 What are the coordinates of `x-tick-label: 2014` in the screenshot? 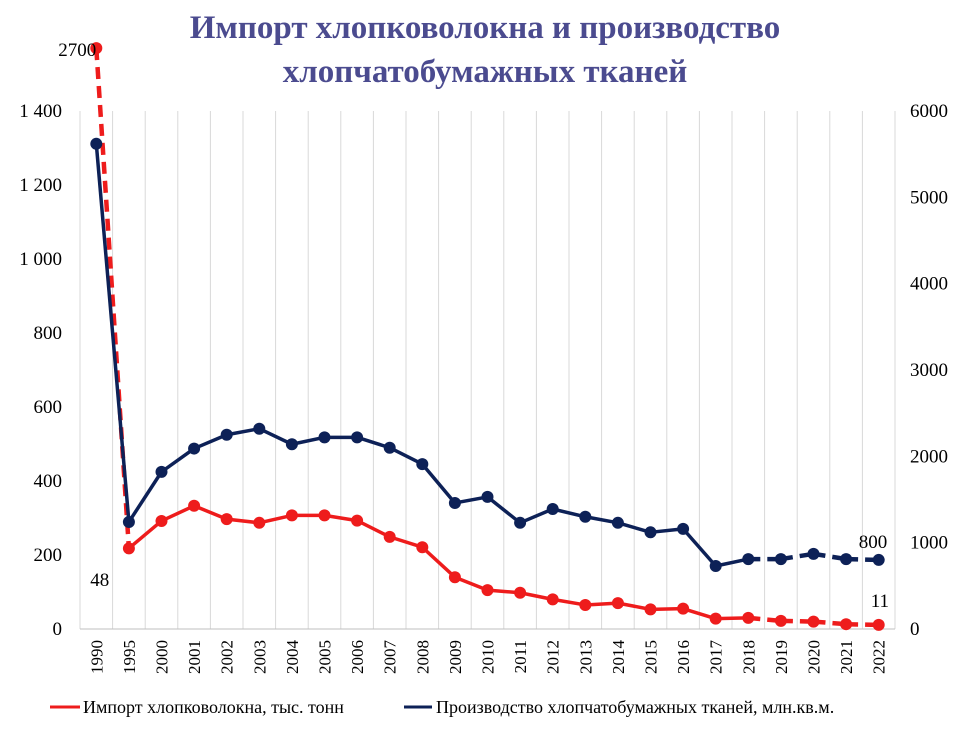 It's located at (618, 657).